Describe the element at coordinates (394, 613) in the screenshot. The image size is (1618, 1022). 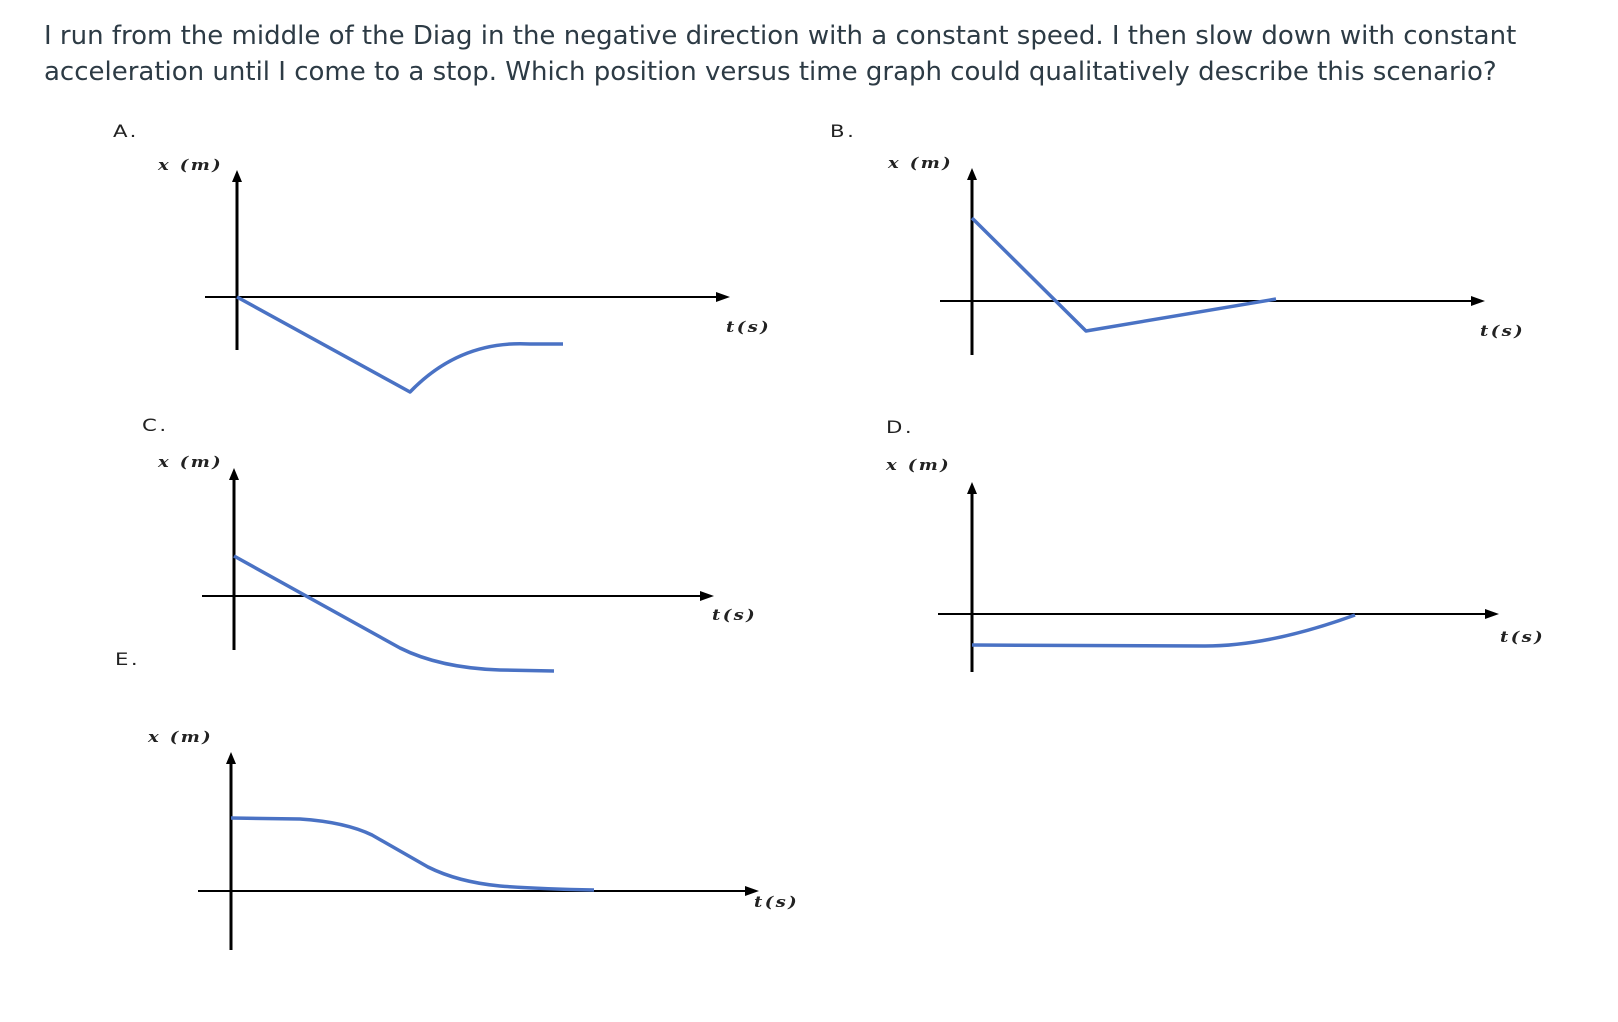
I see `graph-c-curve` at that location.